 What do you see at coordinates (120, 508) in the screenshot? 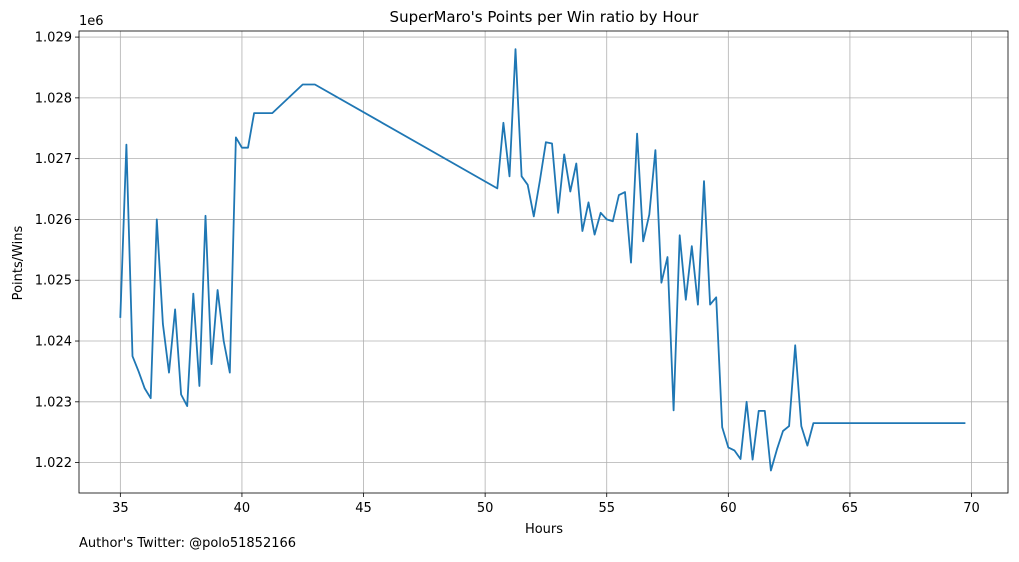
I see `x-tick-label: 35` at bounding box center [120, 508].